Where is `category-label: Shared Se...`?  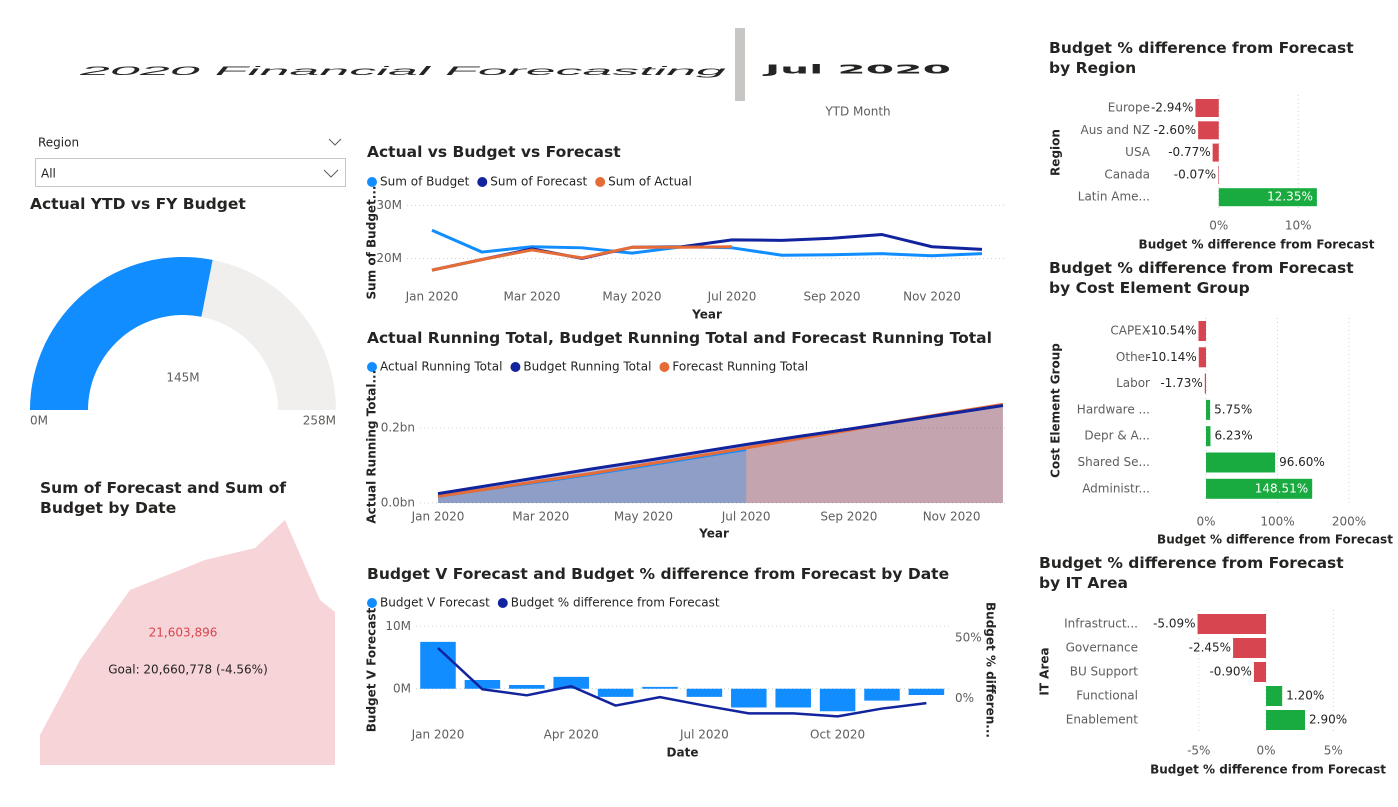 category-label: Shared Se... is located at coordinates (1113, 462).